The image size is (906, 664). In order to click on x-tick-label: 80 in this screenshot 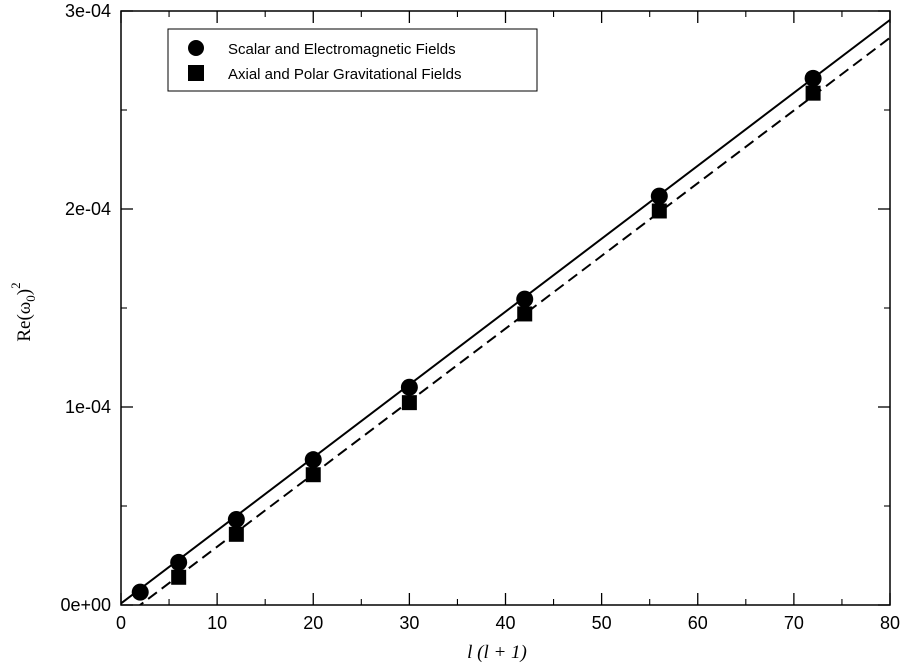, I will do `click(890, 623)`.